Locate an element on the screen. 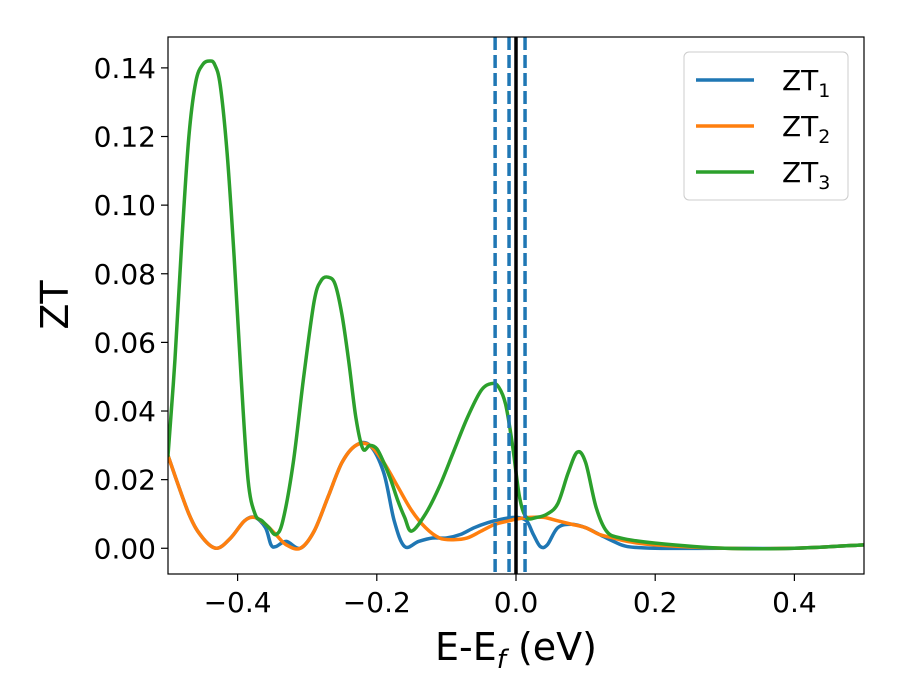  y-tick-label: 0.02 is located at coordinates (125, 480).